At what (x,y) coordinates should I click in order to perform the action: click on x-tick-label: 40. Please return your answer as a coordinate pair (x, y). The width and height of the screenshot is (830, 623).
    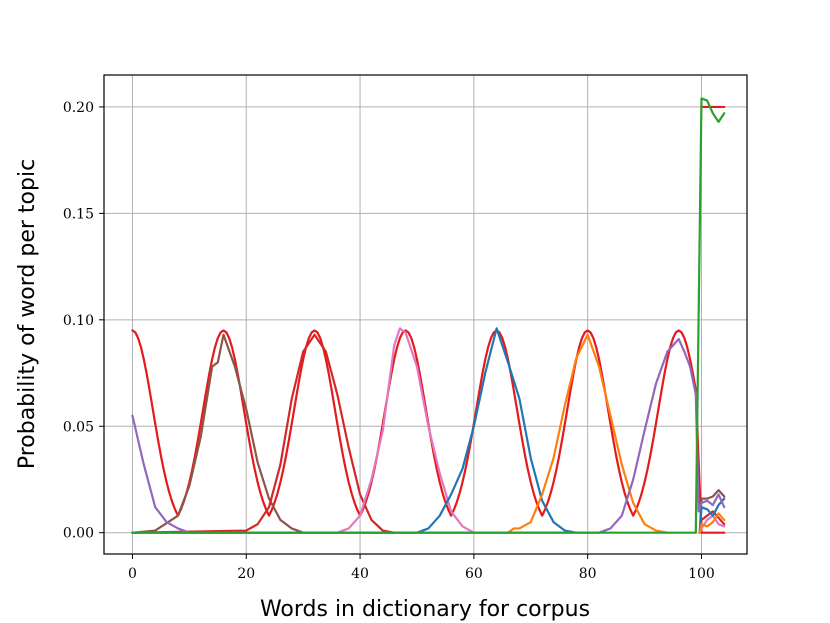
    Looking at the image, I should click on (360, 574).